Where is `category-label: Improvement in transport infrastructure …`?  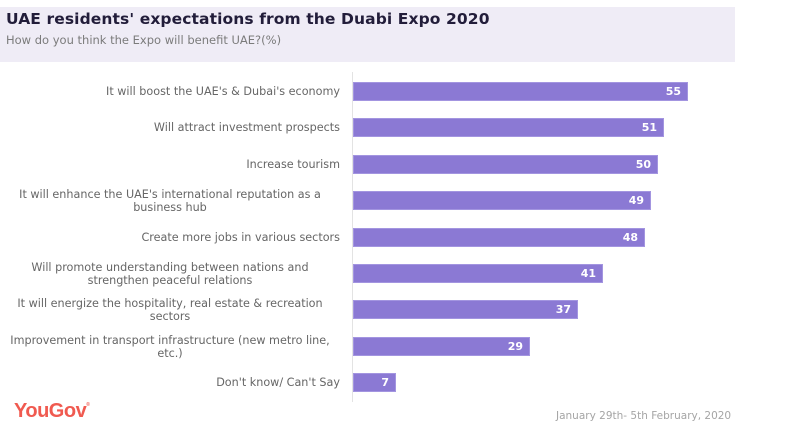
category-label: Improvement in transport infrastructure … is located at coordinates (170, 346).